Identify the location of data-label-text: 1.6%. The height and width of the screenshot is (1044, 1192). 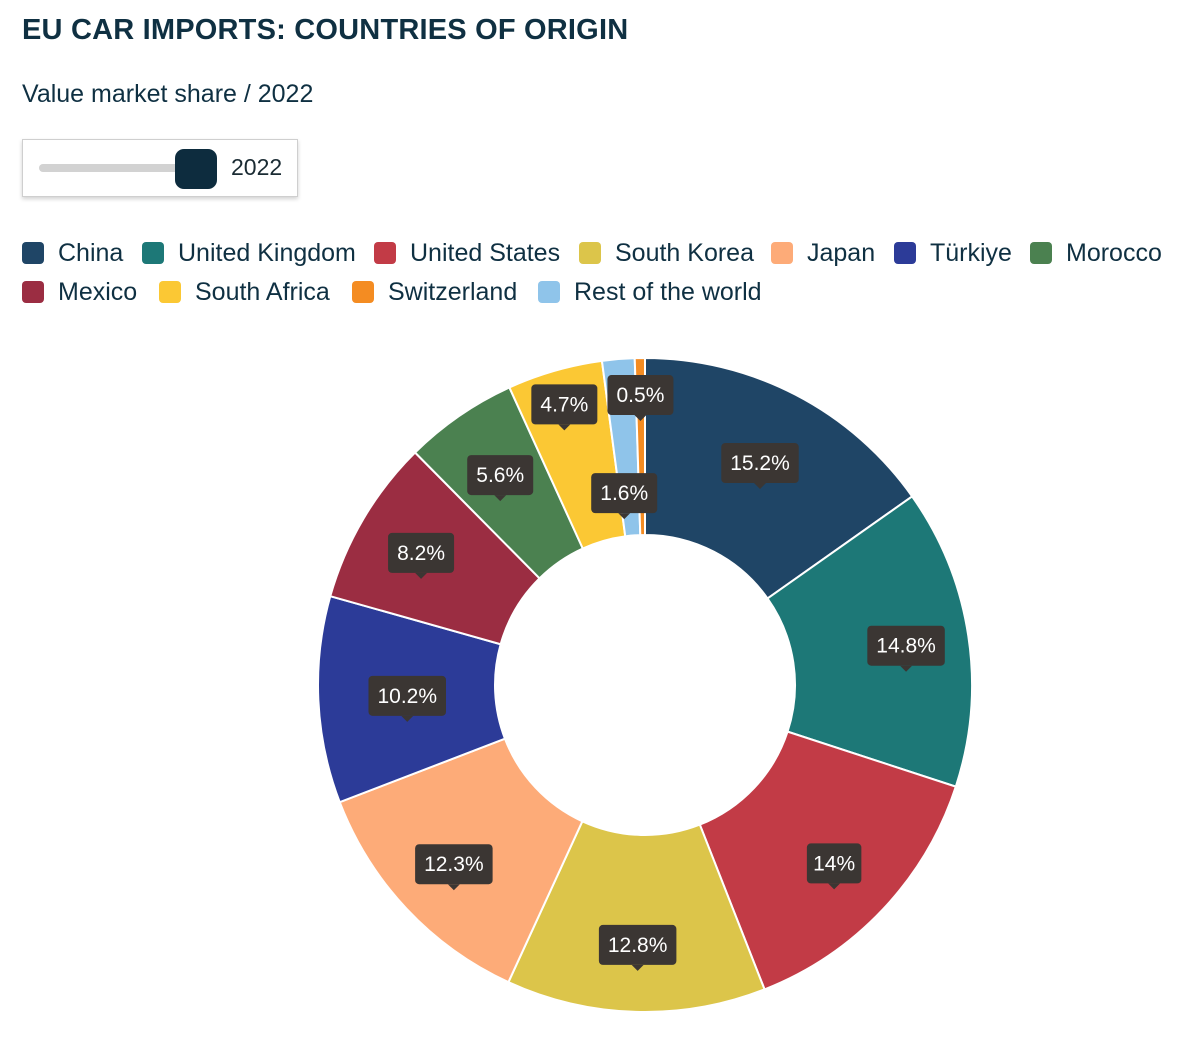
(624, 493).